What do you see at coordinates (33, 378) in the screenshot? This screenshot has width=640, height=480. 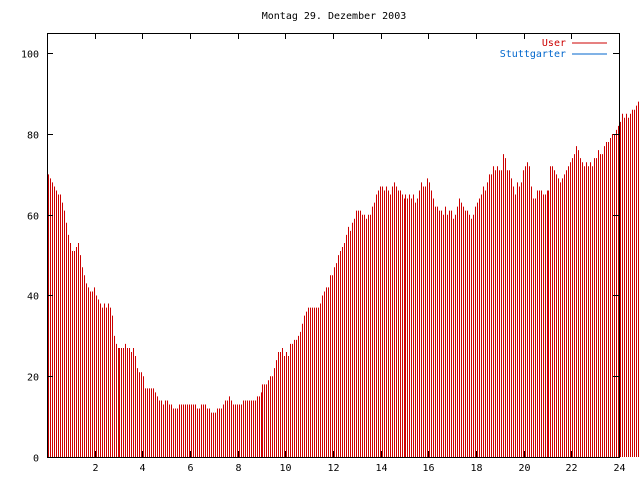 I see `y-tick-label: 20` at bounding box center [33, 378].